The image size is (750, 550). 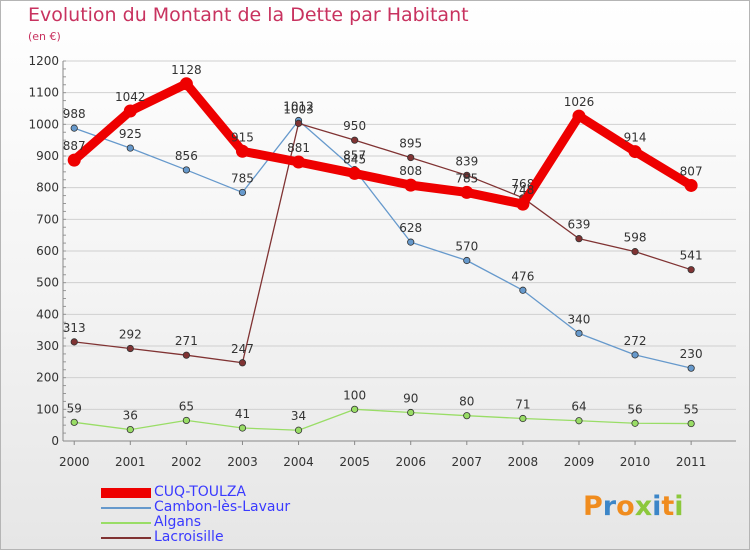 What do you see at coordinates (47, 409) in the screenshot?
I see `y-tick-label: 100` at bounding box center [47, 409].